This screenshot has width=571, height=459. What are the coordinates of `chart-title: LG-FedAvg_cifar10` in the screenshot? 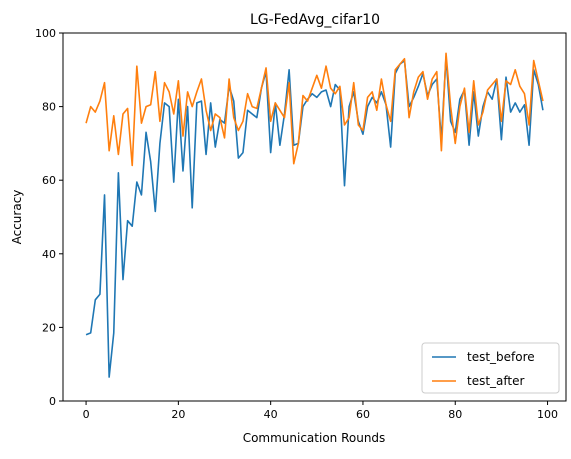 It's located at (315, 20).